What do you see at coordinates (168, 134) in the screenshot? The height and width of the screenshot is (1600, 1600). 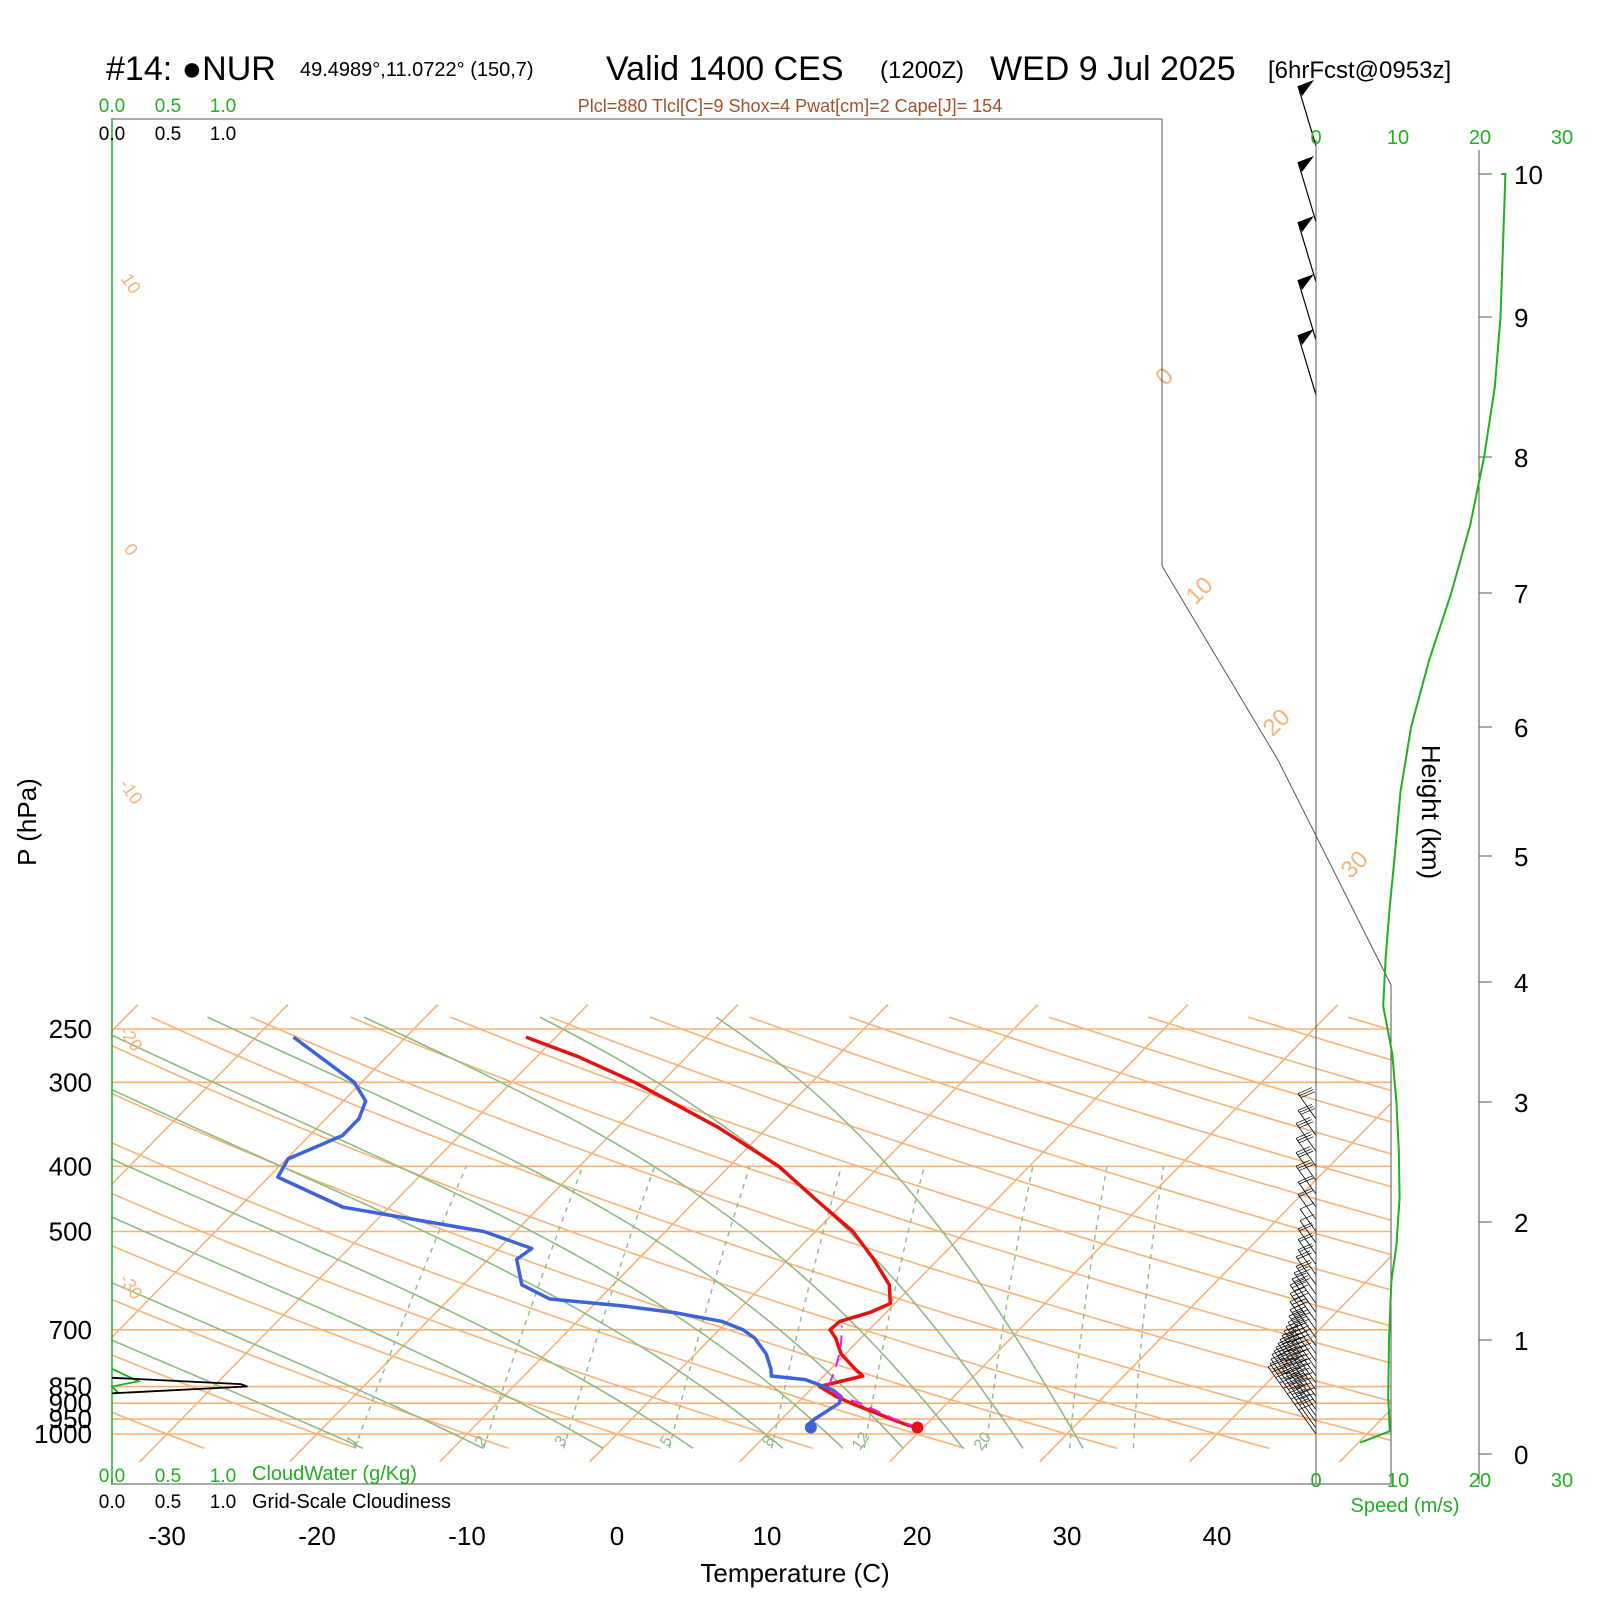 I see `cloudiness-scale-label: 0.5` at bounding box center [168, 134].